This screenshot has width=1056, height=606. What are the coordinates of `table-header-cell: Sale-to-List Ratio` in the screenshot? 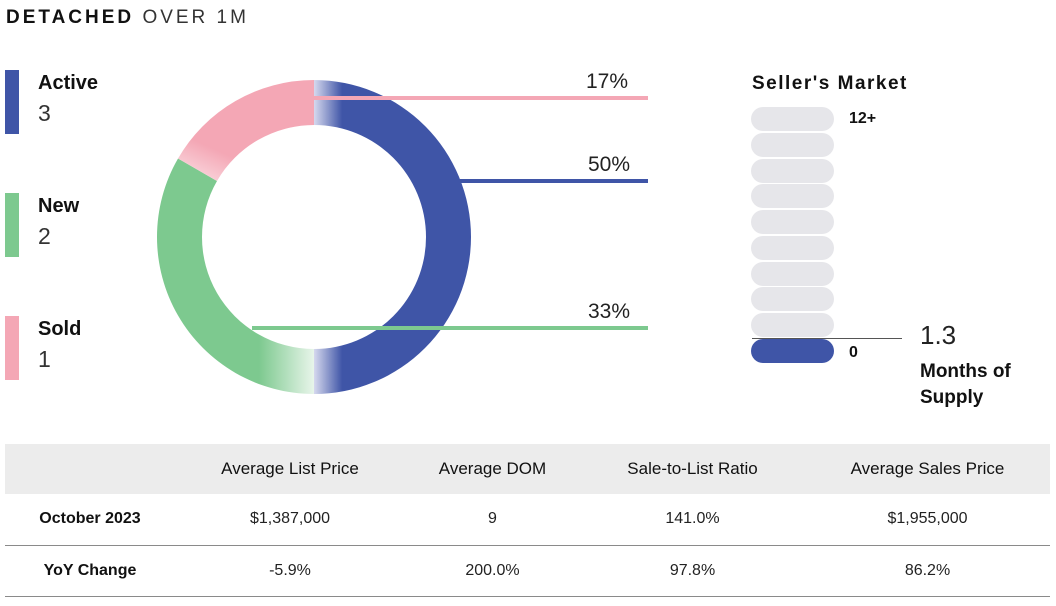 It's located at (692, 468).